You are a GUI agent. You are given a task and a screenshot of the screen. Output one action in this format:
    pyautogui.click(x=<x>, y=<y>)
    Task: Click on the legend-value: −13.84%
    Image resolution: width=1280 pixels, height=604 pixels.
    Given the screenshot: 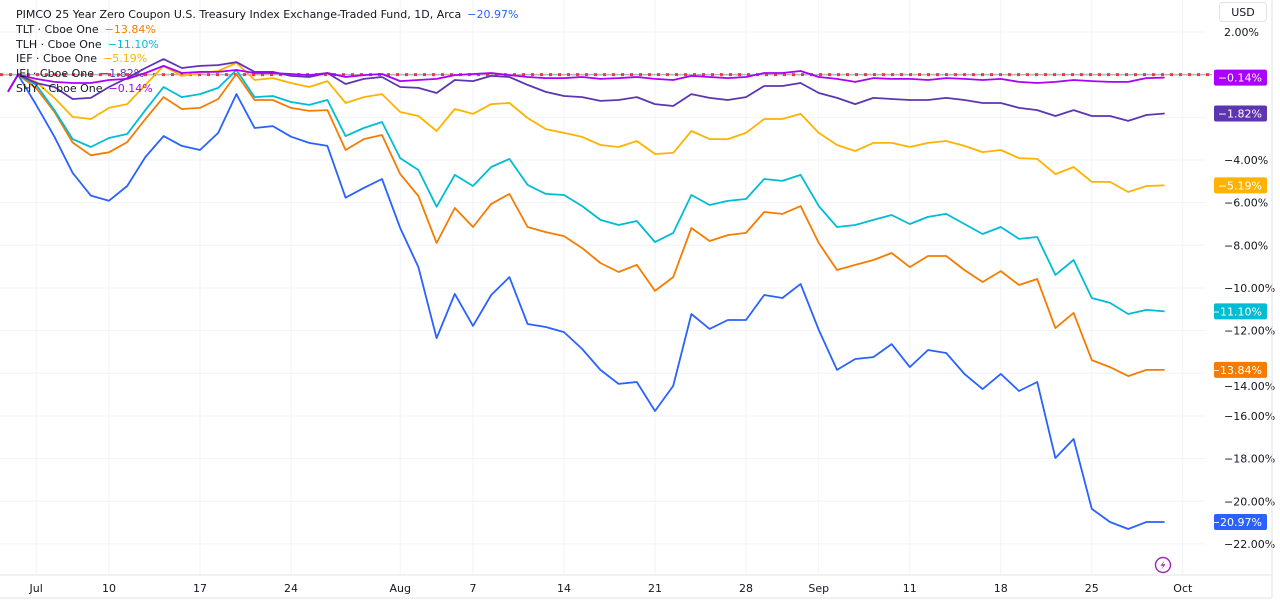 What is the action you would take?
    pyautogui.click(x=130, y=29)
    